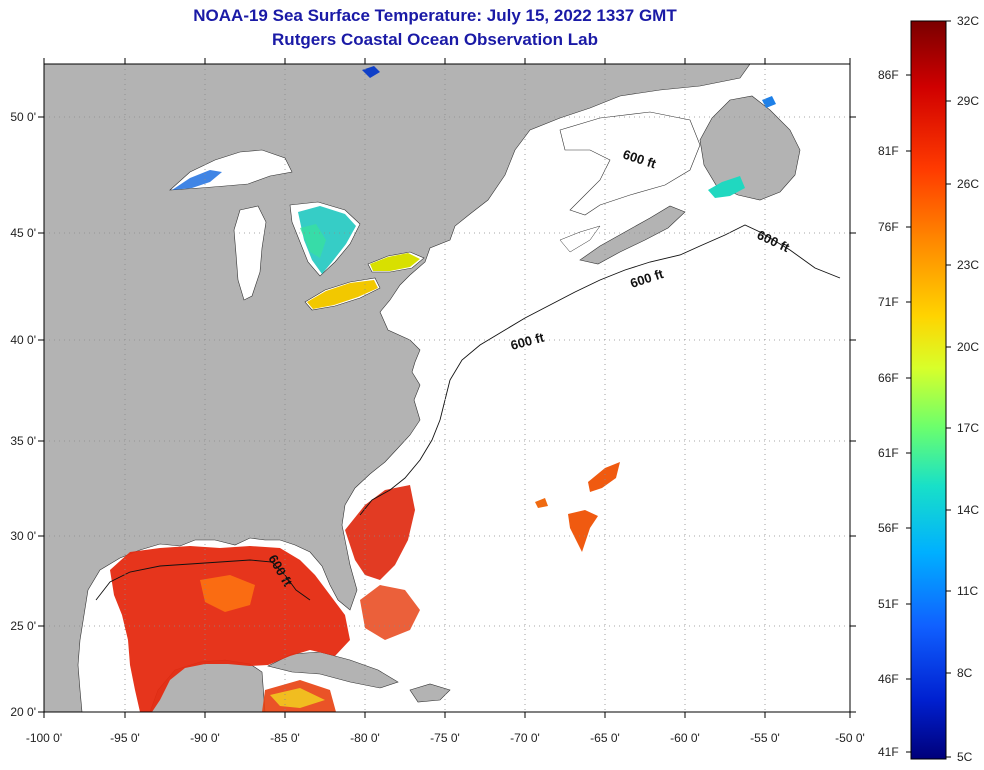 The height and width of the screenshot is (770, 984). Describe the element at coordinates (968, 510) in the screenshot. I see `colorbar-celsius-label: 14C` at that location.